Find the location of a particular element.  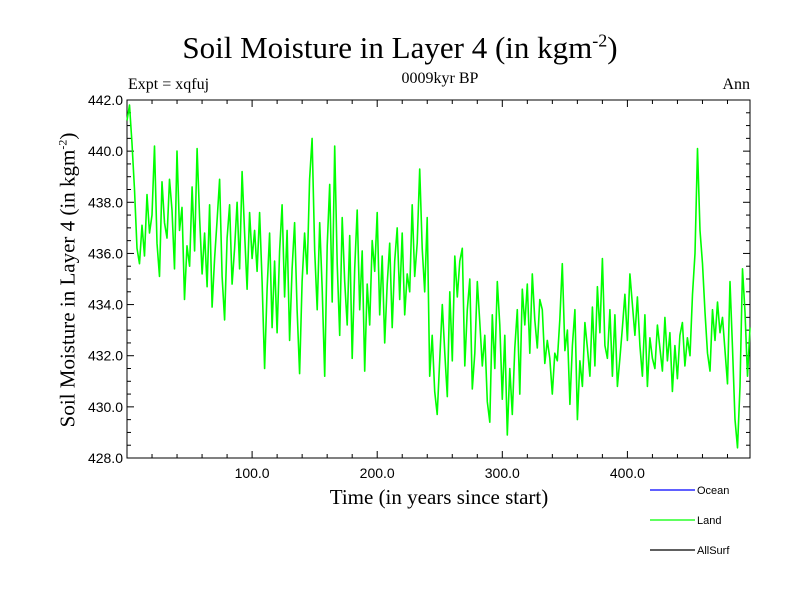

y-tick-label: 428.0 is located at coordinates (105, 458).